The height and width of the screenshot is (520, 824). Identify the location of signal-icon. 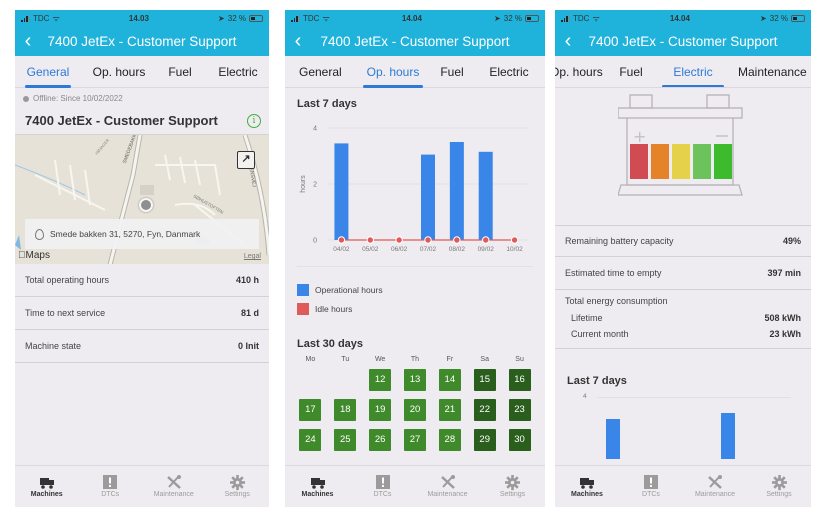
(25, 18).